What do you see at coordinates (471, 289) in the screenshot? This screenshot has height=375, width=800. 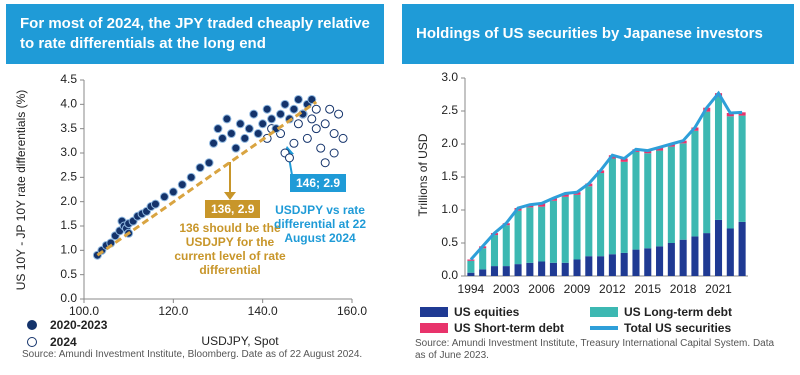 I see `x-tick-label: 1994` at bounding box center [471, 289].